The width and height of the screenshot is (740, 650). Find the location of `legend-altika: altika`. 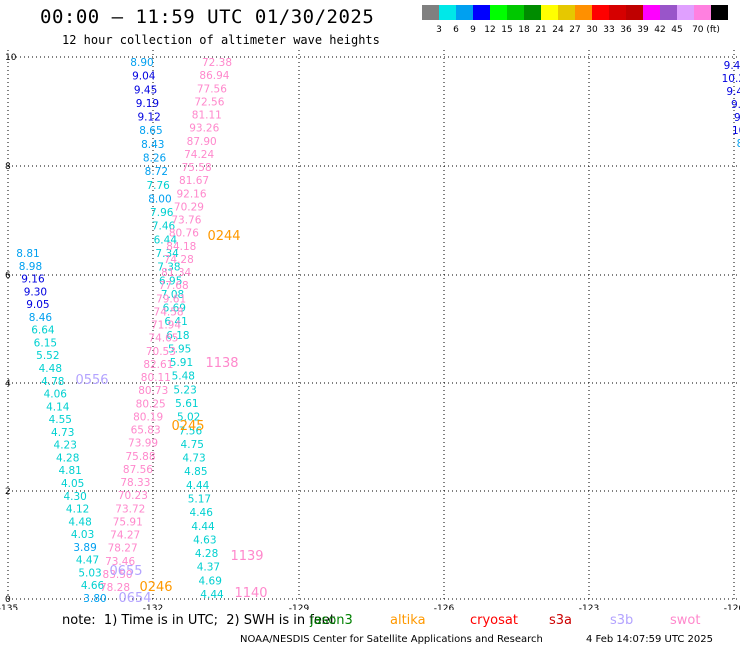

legend-altika: altika is located at coordinates (408, 620).